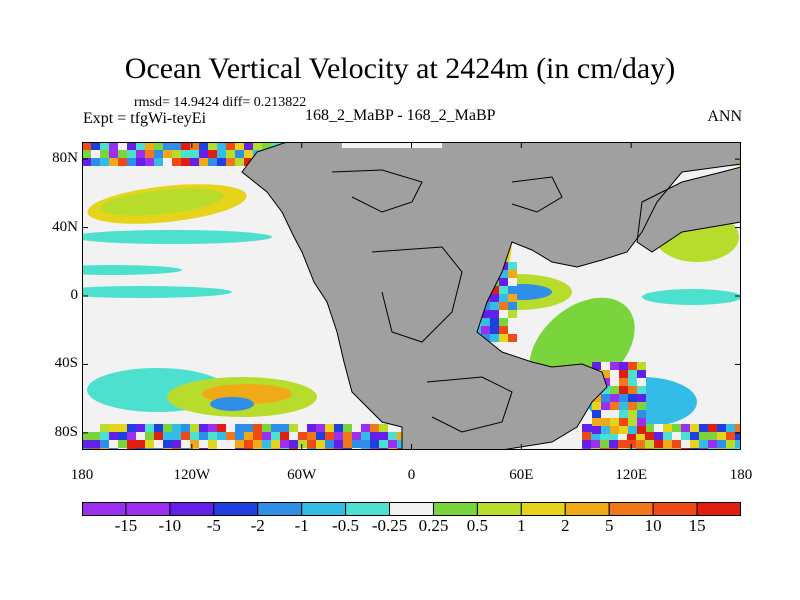 The width and height of the screenshot is (800, 600). Describe the element at coordinates (74, 295) in the screenshot. I see `latitude-label: 0` at that location.